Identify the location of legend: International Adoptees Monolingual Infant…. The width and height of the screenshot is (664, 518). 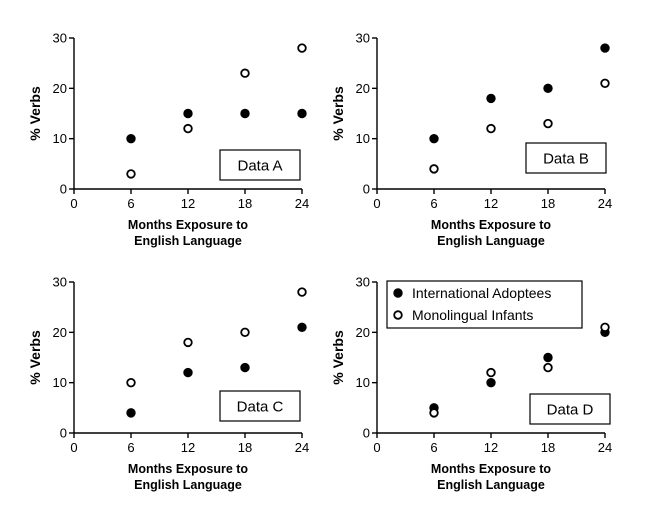
(484, 304).